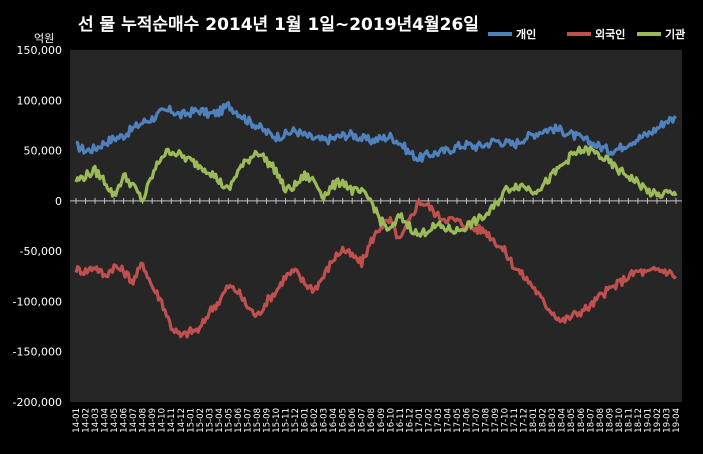  Describe the element at coordinates (553, 420) in the screenshot. I see `x-tick-label: 18-03` at that location.